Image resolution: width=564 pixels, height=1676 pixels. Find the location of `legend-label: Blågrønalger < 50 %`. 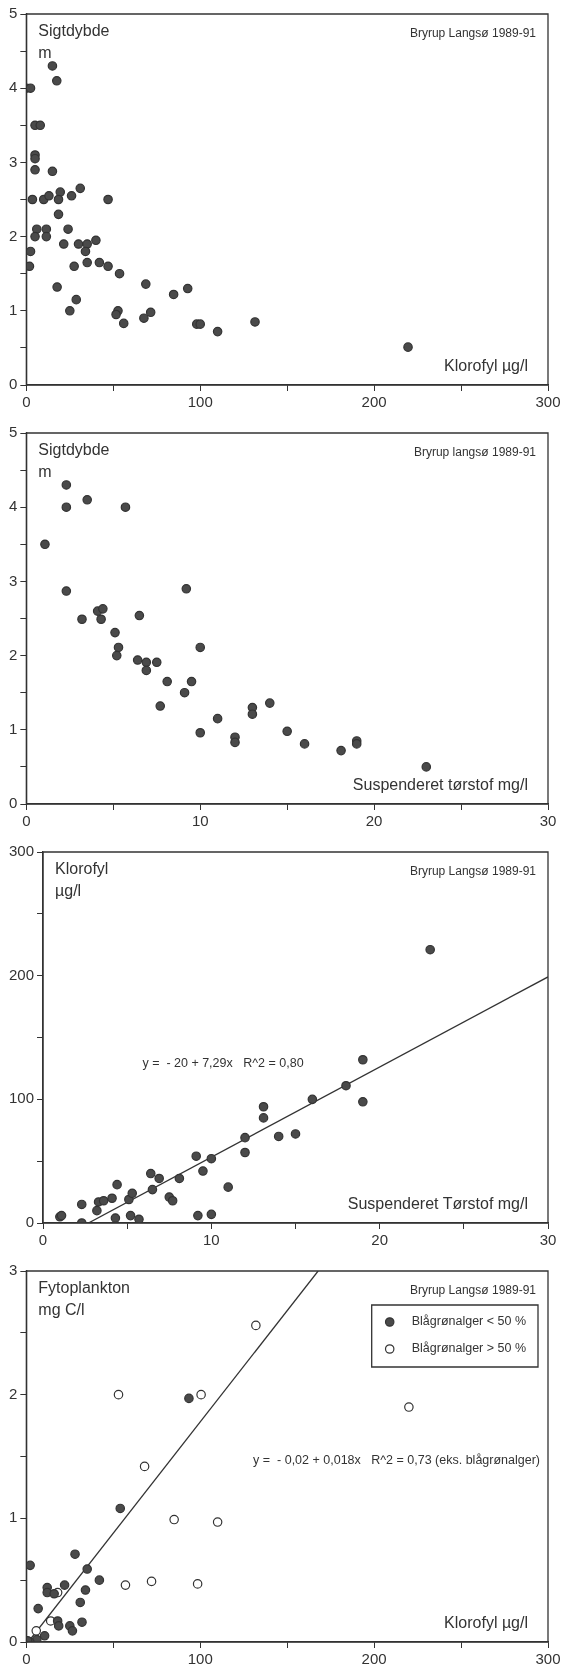

legend-label: Blågrønalger < 50 % is located at coordinates (469, 1321).